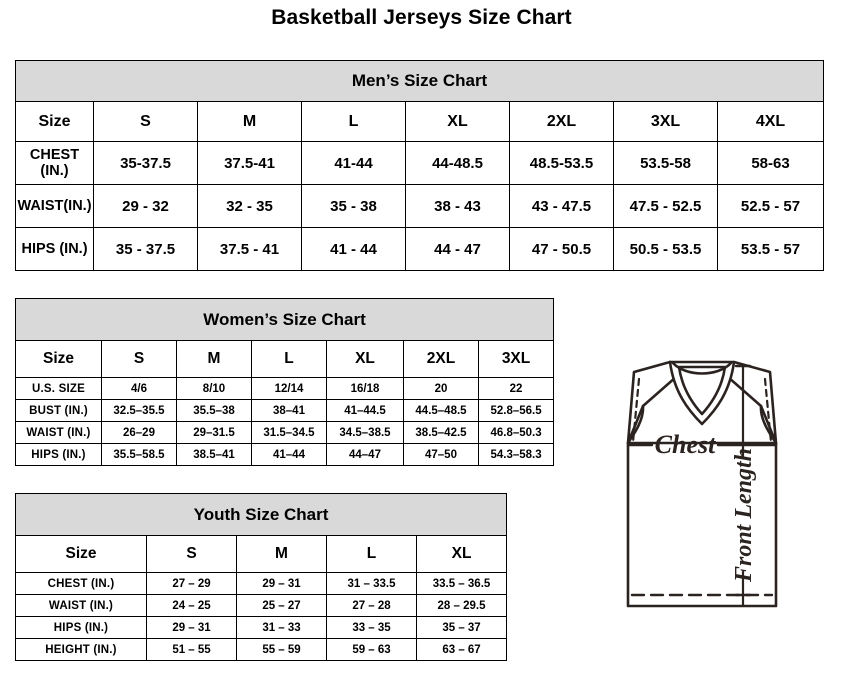 The height and width of the screenshot is (679, 843). I want to click on youth-col-l: L, so click(371, 554).